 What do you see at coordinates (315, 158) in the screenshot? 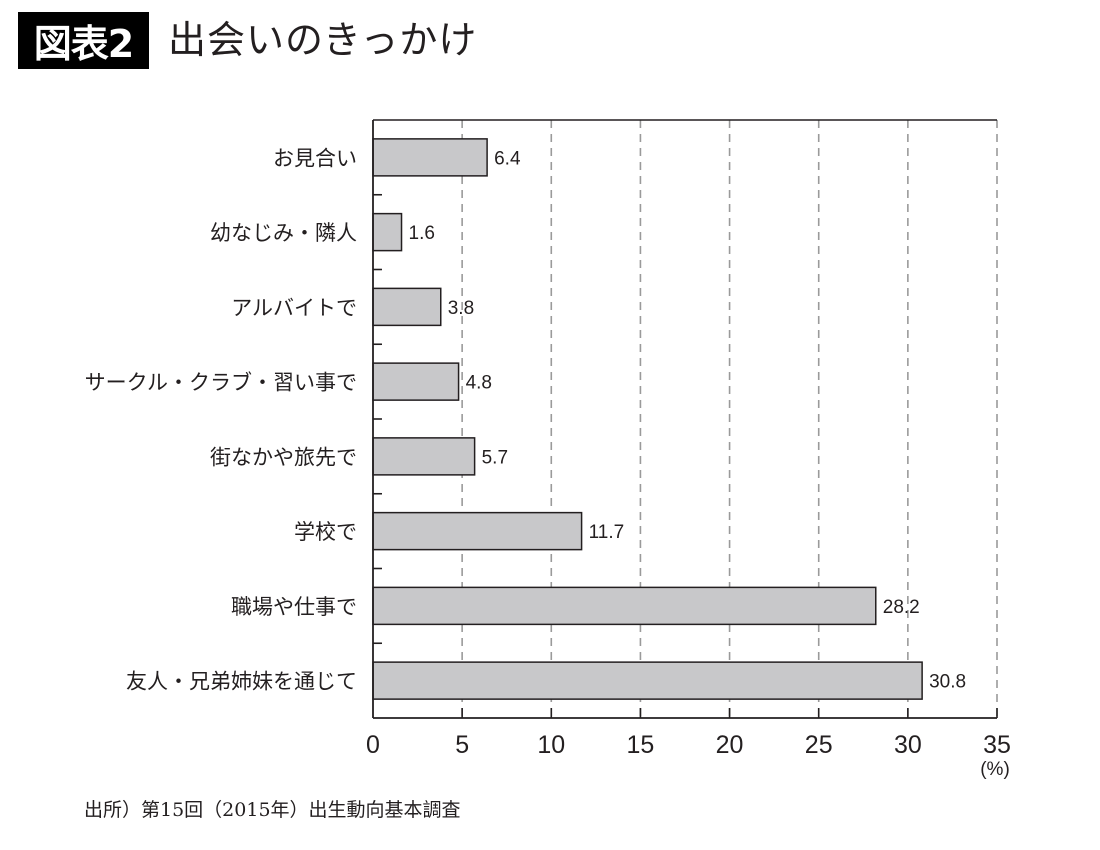
I see `category-label: お見合い` at bounding box center [315, 158].